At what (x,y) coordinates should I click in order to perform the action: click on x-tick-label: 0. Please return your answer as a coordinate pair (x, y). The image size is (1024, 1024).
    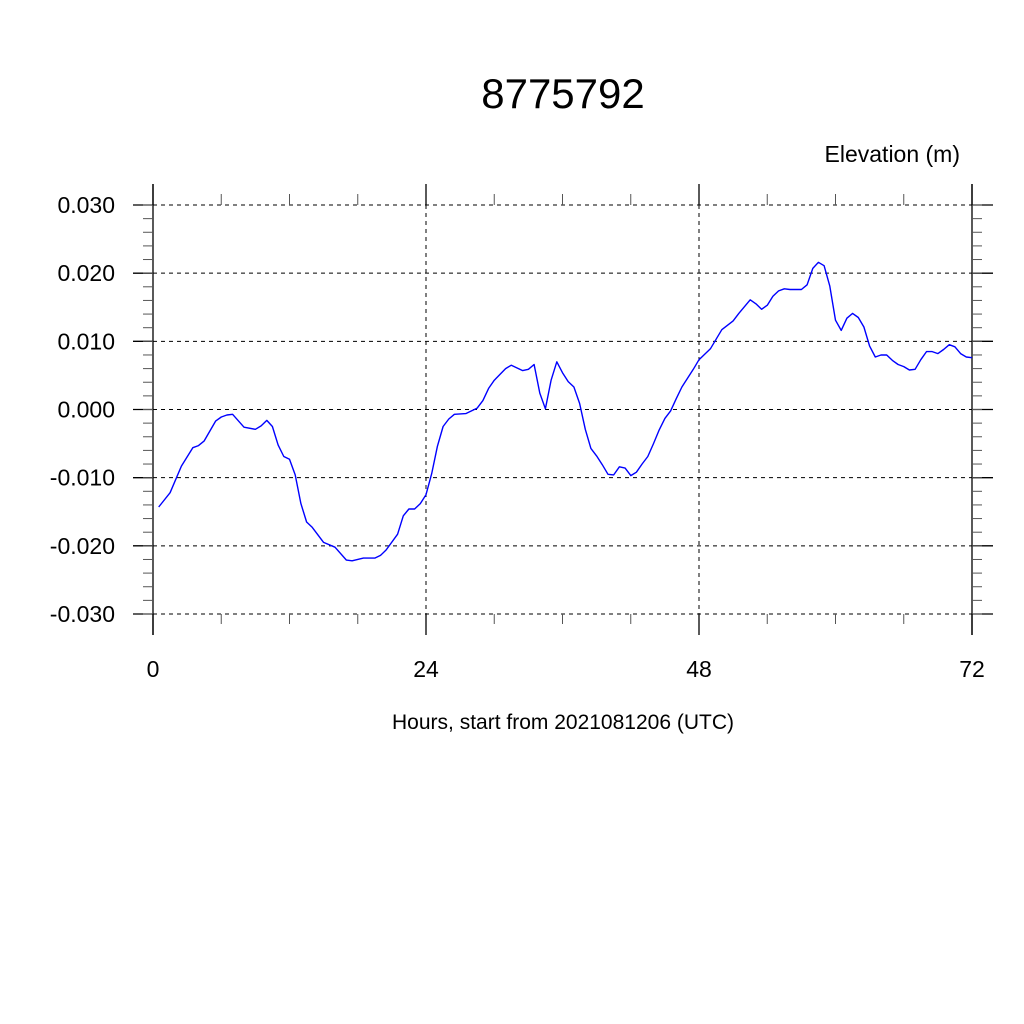
    Looking at the image, I should click on (153, 669).